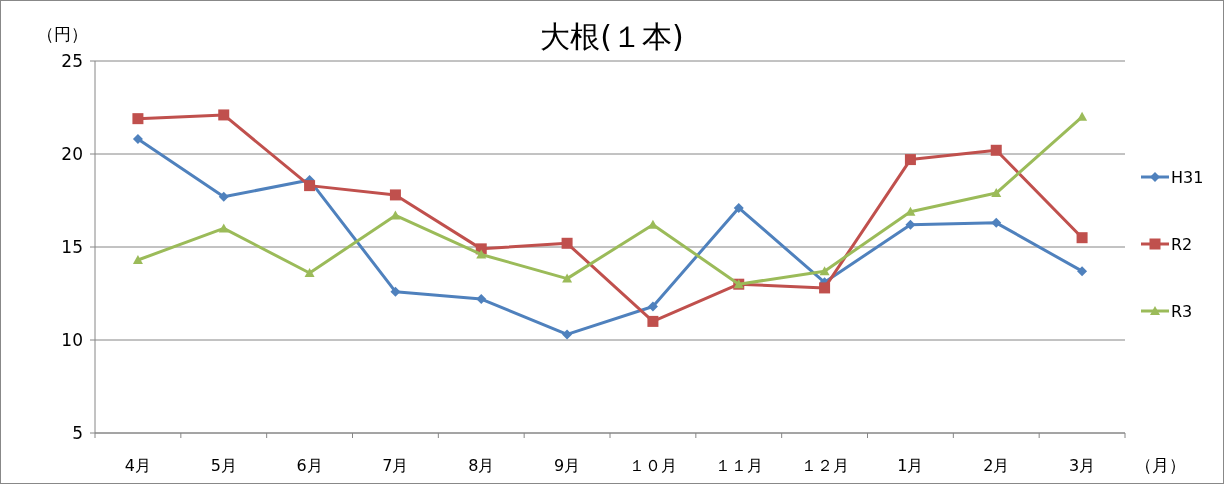 Image resolution: width=1224 pixels, height=484 pixels. Describe the element at coordinates (1082, 465) in the screenshot. I see `x-tick-label: 3月` at that location.